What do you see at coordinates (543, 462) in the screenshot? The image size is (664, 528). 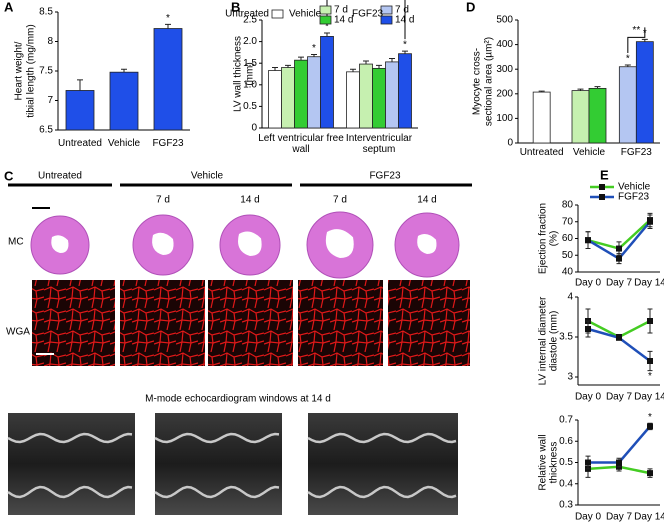 I see `y-axis-label: Relative wall` at bounding box center [543, 462].